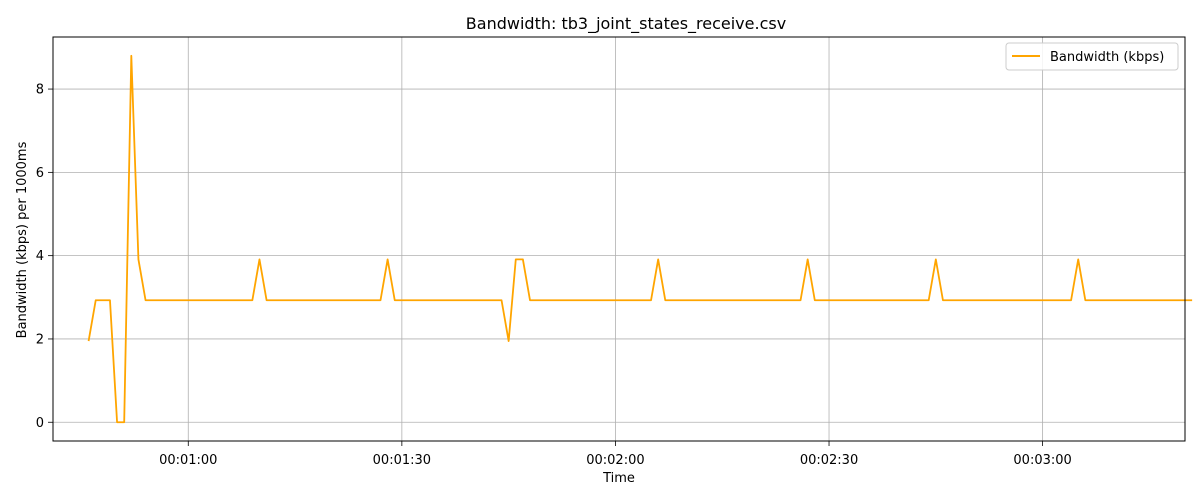 The height and width of the screenshot is (500, 1200). Describe the element at coordinates (829, 460) in the screenshot. I see `x-tick-label: 00:02:30` at that location.